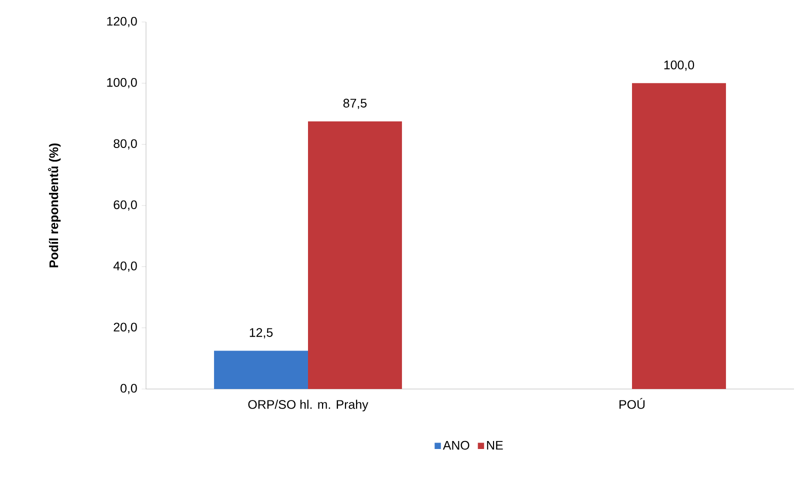 The image size is (797, 479). I want to click on x-tick-label: POÚ, so click(632, 403).